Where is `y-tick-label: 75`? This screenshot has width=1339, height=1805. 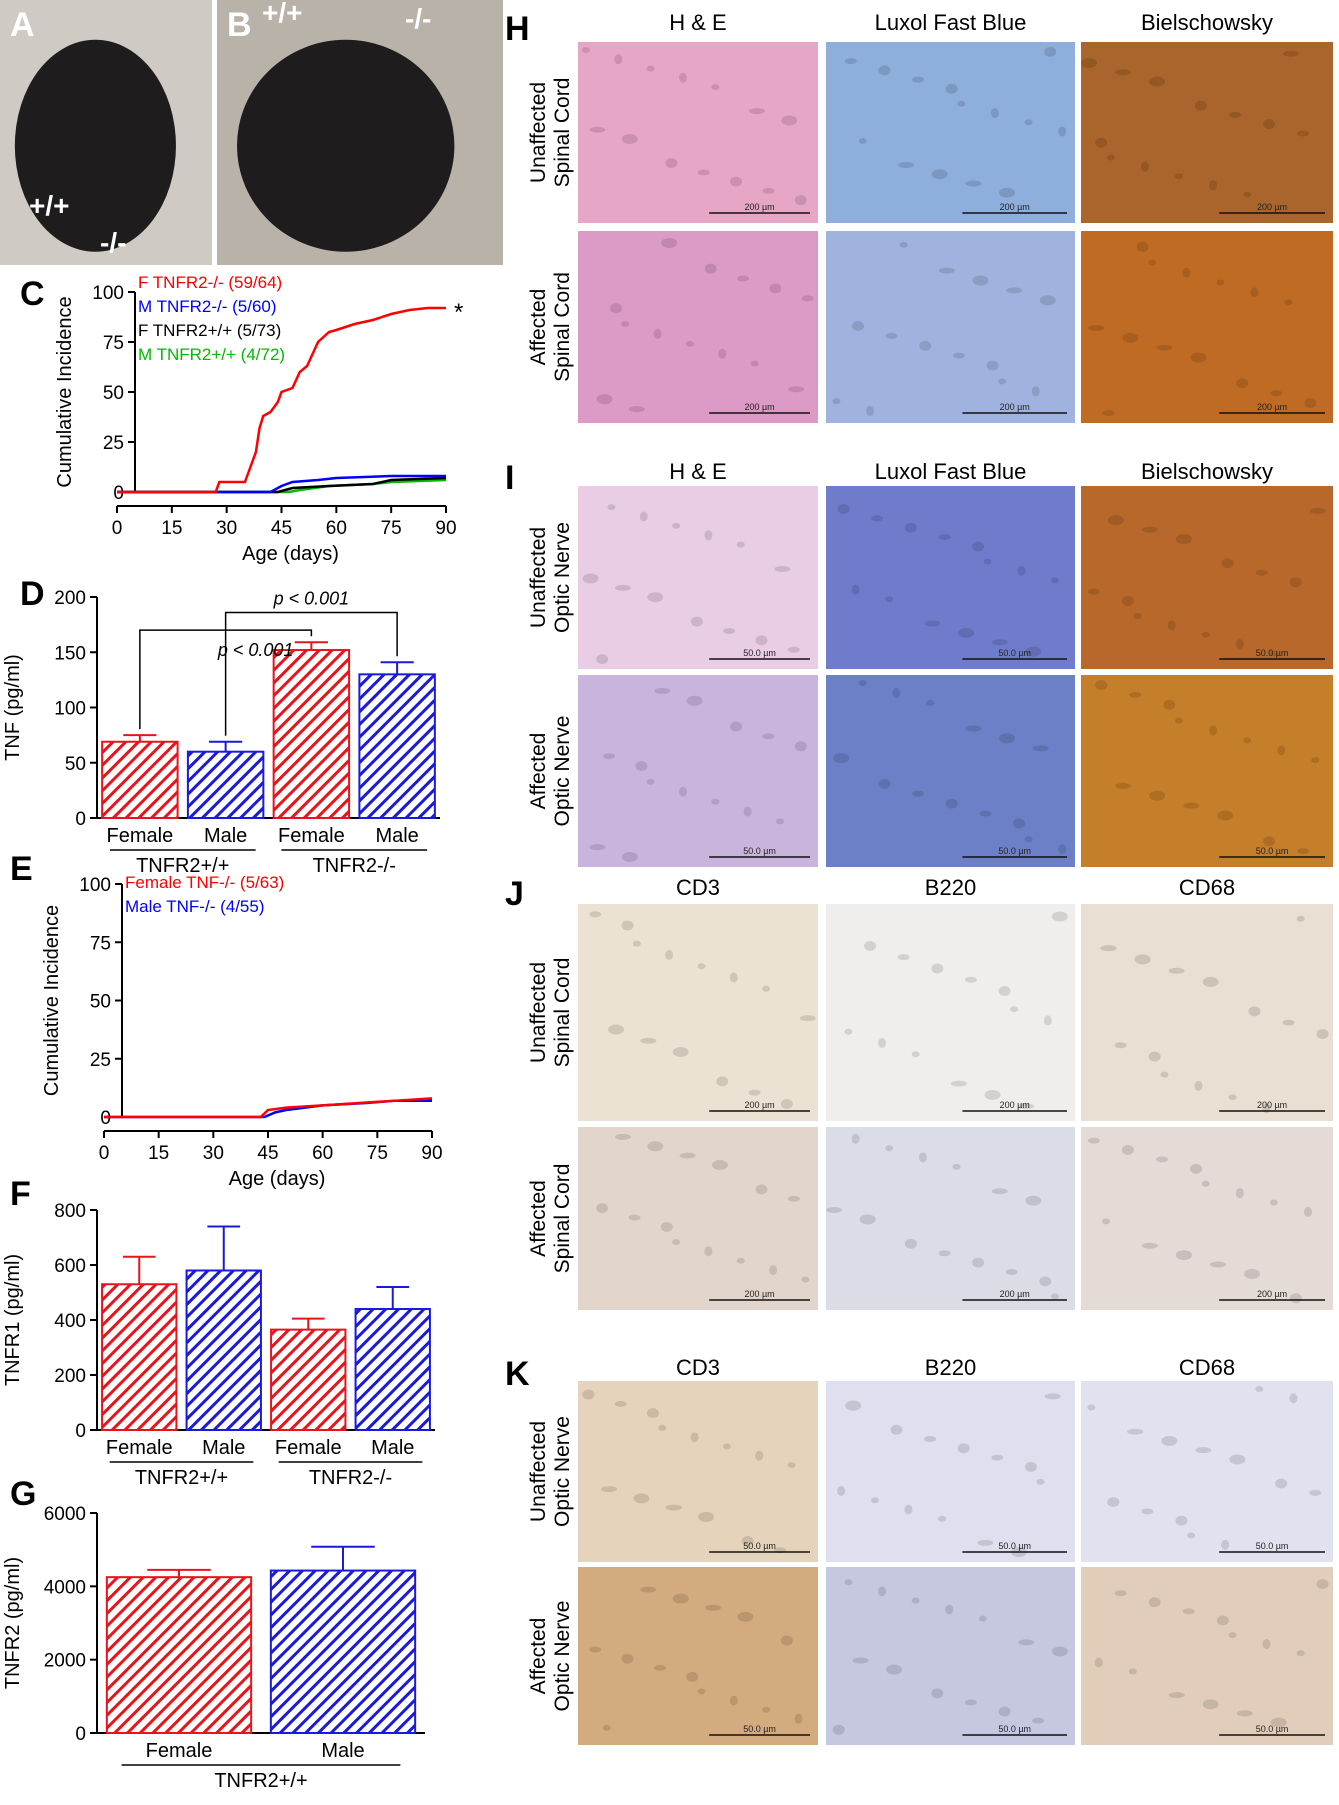
y-tick-label: 75 is located at coordinates (100, 943).